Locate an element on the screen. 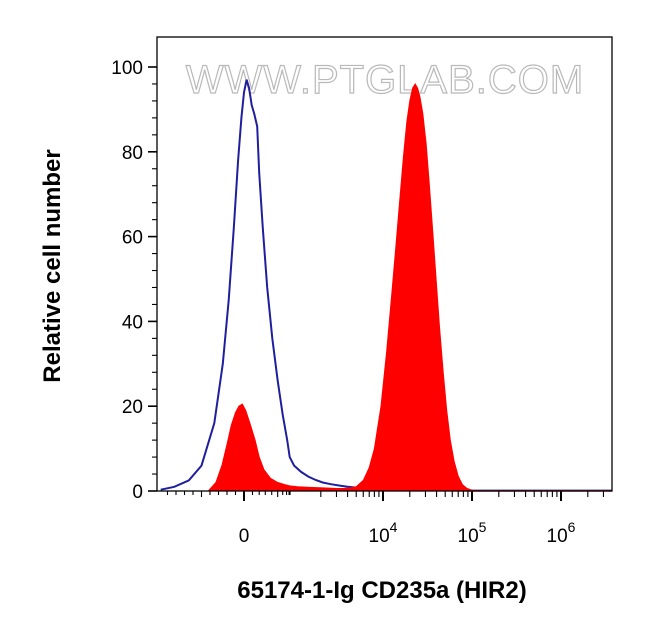 This screenshot has width=650, height=641. x-axis-title: 65174-1-Ig CD235a (HIR2) is located at coordinates (381, 590).